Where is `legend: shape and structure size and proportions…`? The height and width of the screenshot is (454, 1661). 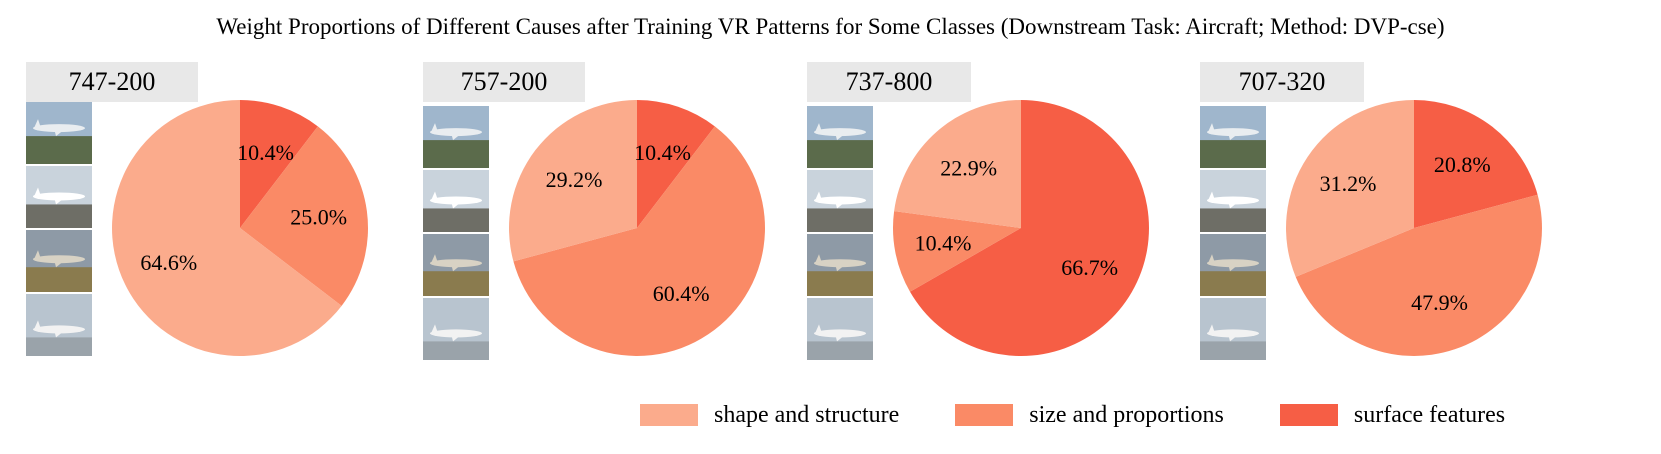
legend: shape and structure size and proportions… is located at coordinates (1072, 415).